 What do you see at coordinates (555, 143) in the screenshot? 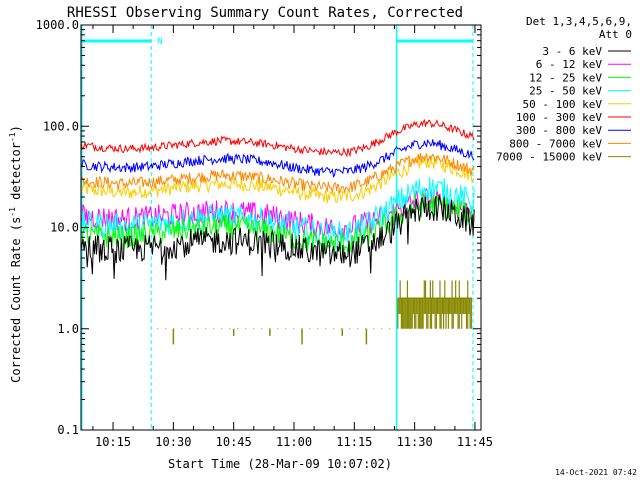
I see `legend-entry-label: 800 - 7000 keV` at bounding box center [555, 143].